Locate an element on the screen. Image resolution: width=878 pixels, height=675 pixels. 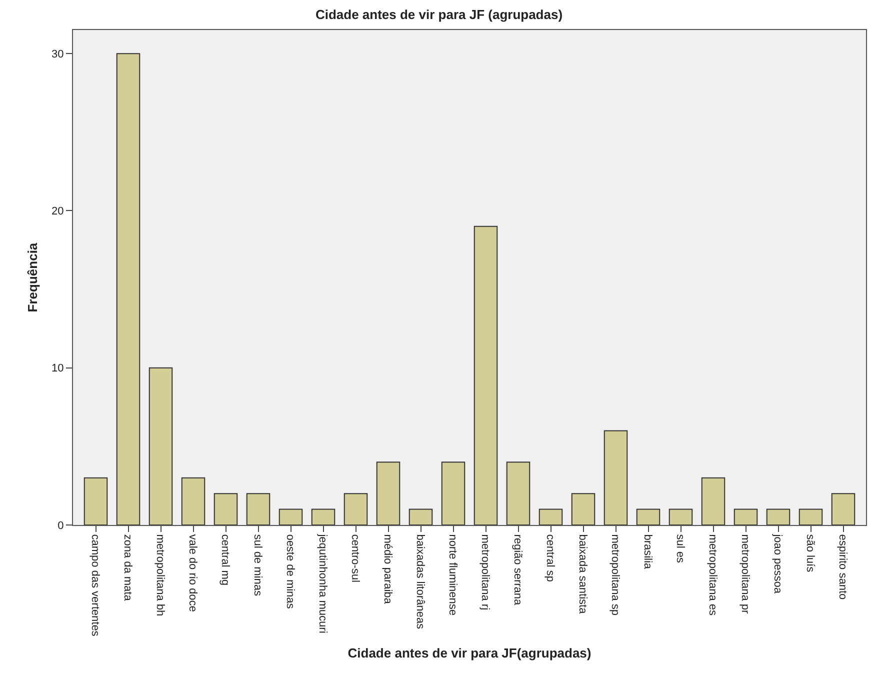
x-tick-label: oeste de minas is located at coordinates (290, 572).